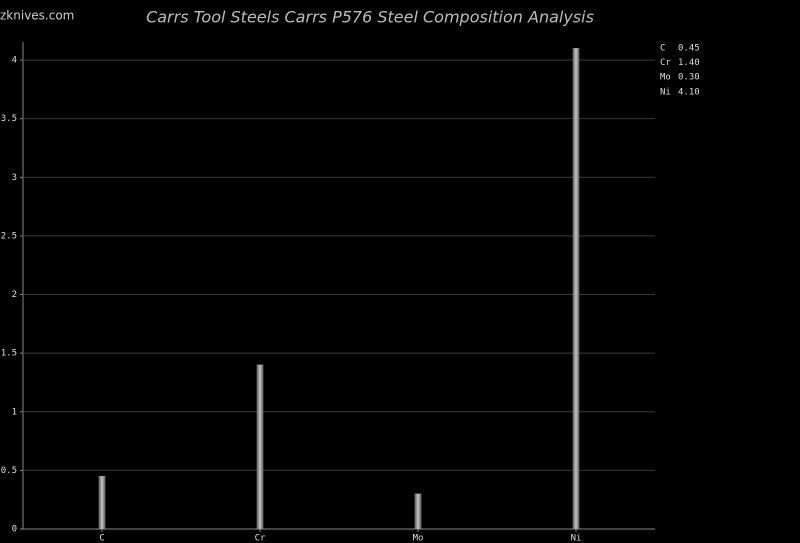 Image resolution: width=800 pixels, height=543 pixels. What do you see at coordinates (576, 538) in the screenshot?
I see `x-tick-label: Ni` at bounding box center [576, 538].